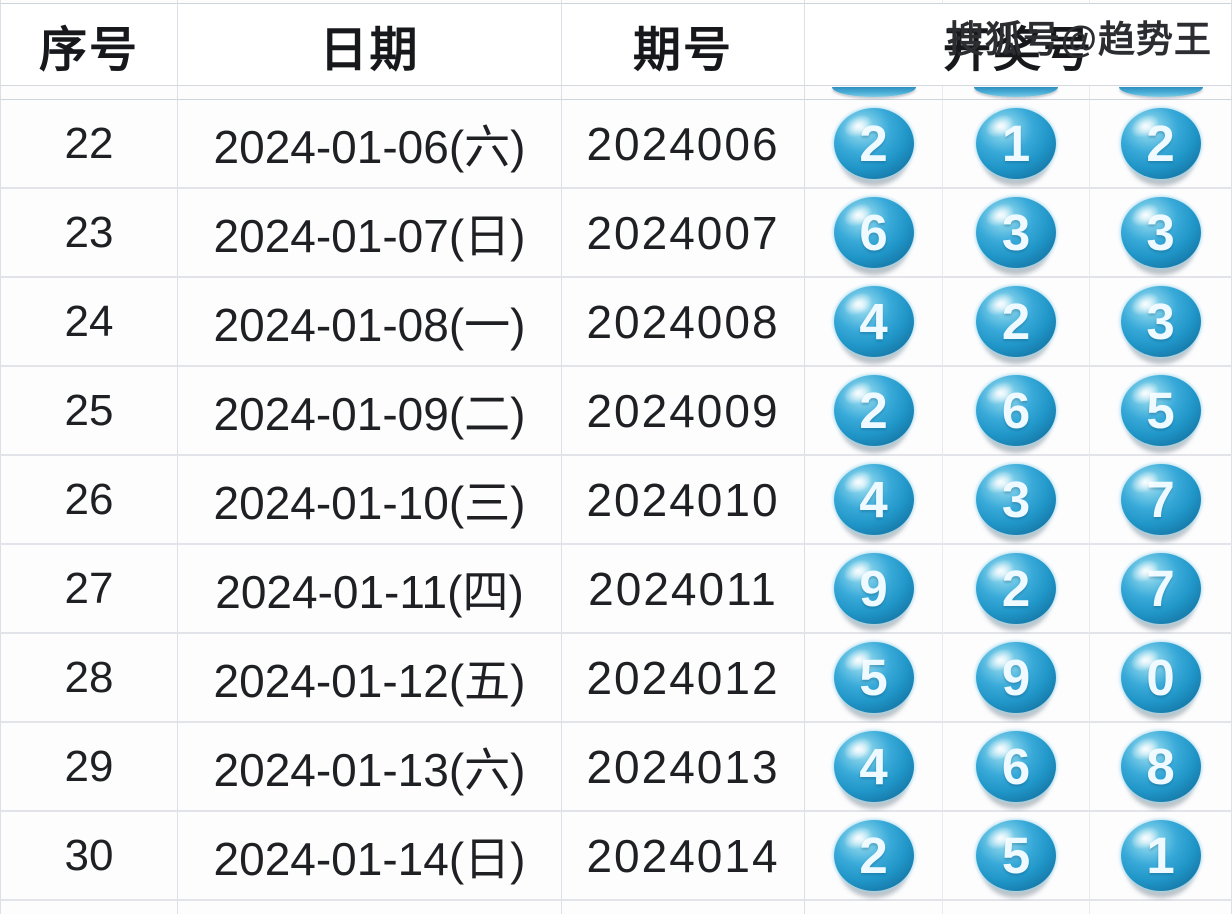  What do you see at coordinates (1160, 766) in the screenshot?
I see `lottery-ball: 8` at bounding box center [1160, 766].